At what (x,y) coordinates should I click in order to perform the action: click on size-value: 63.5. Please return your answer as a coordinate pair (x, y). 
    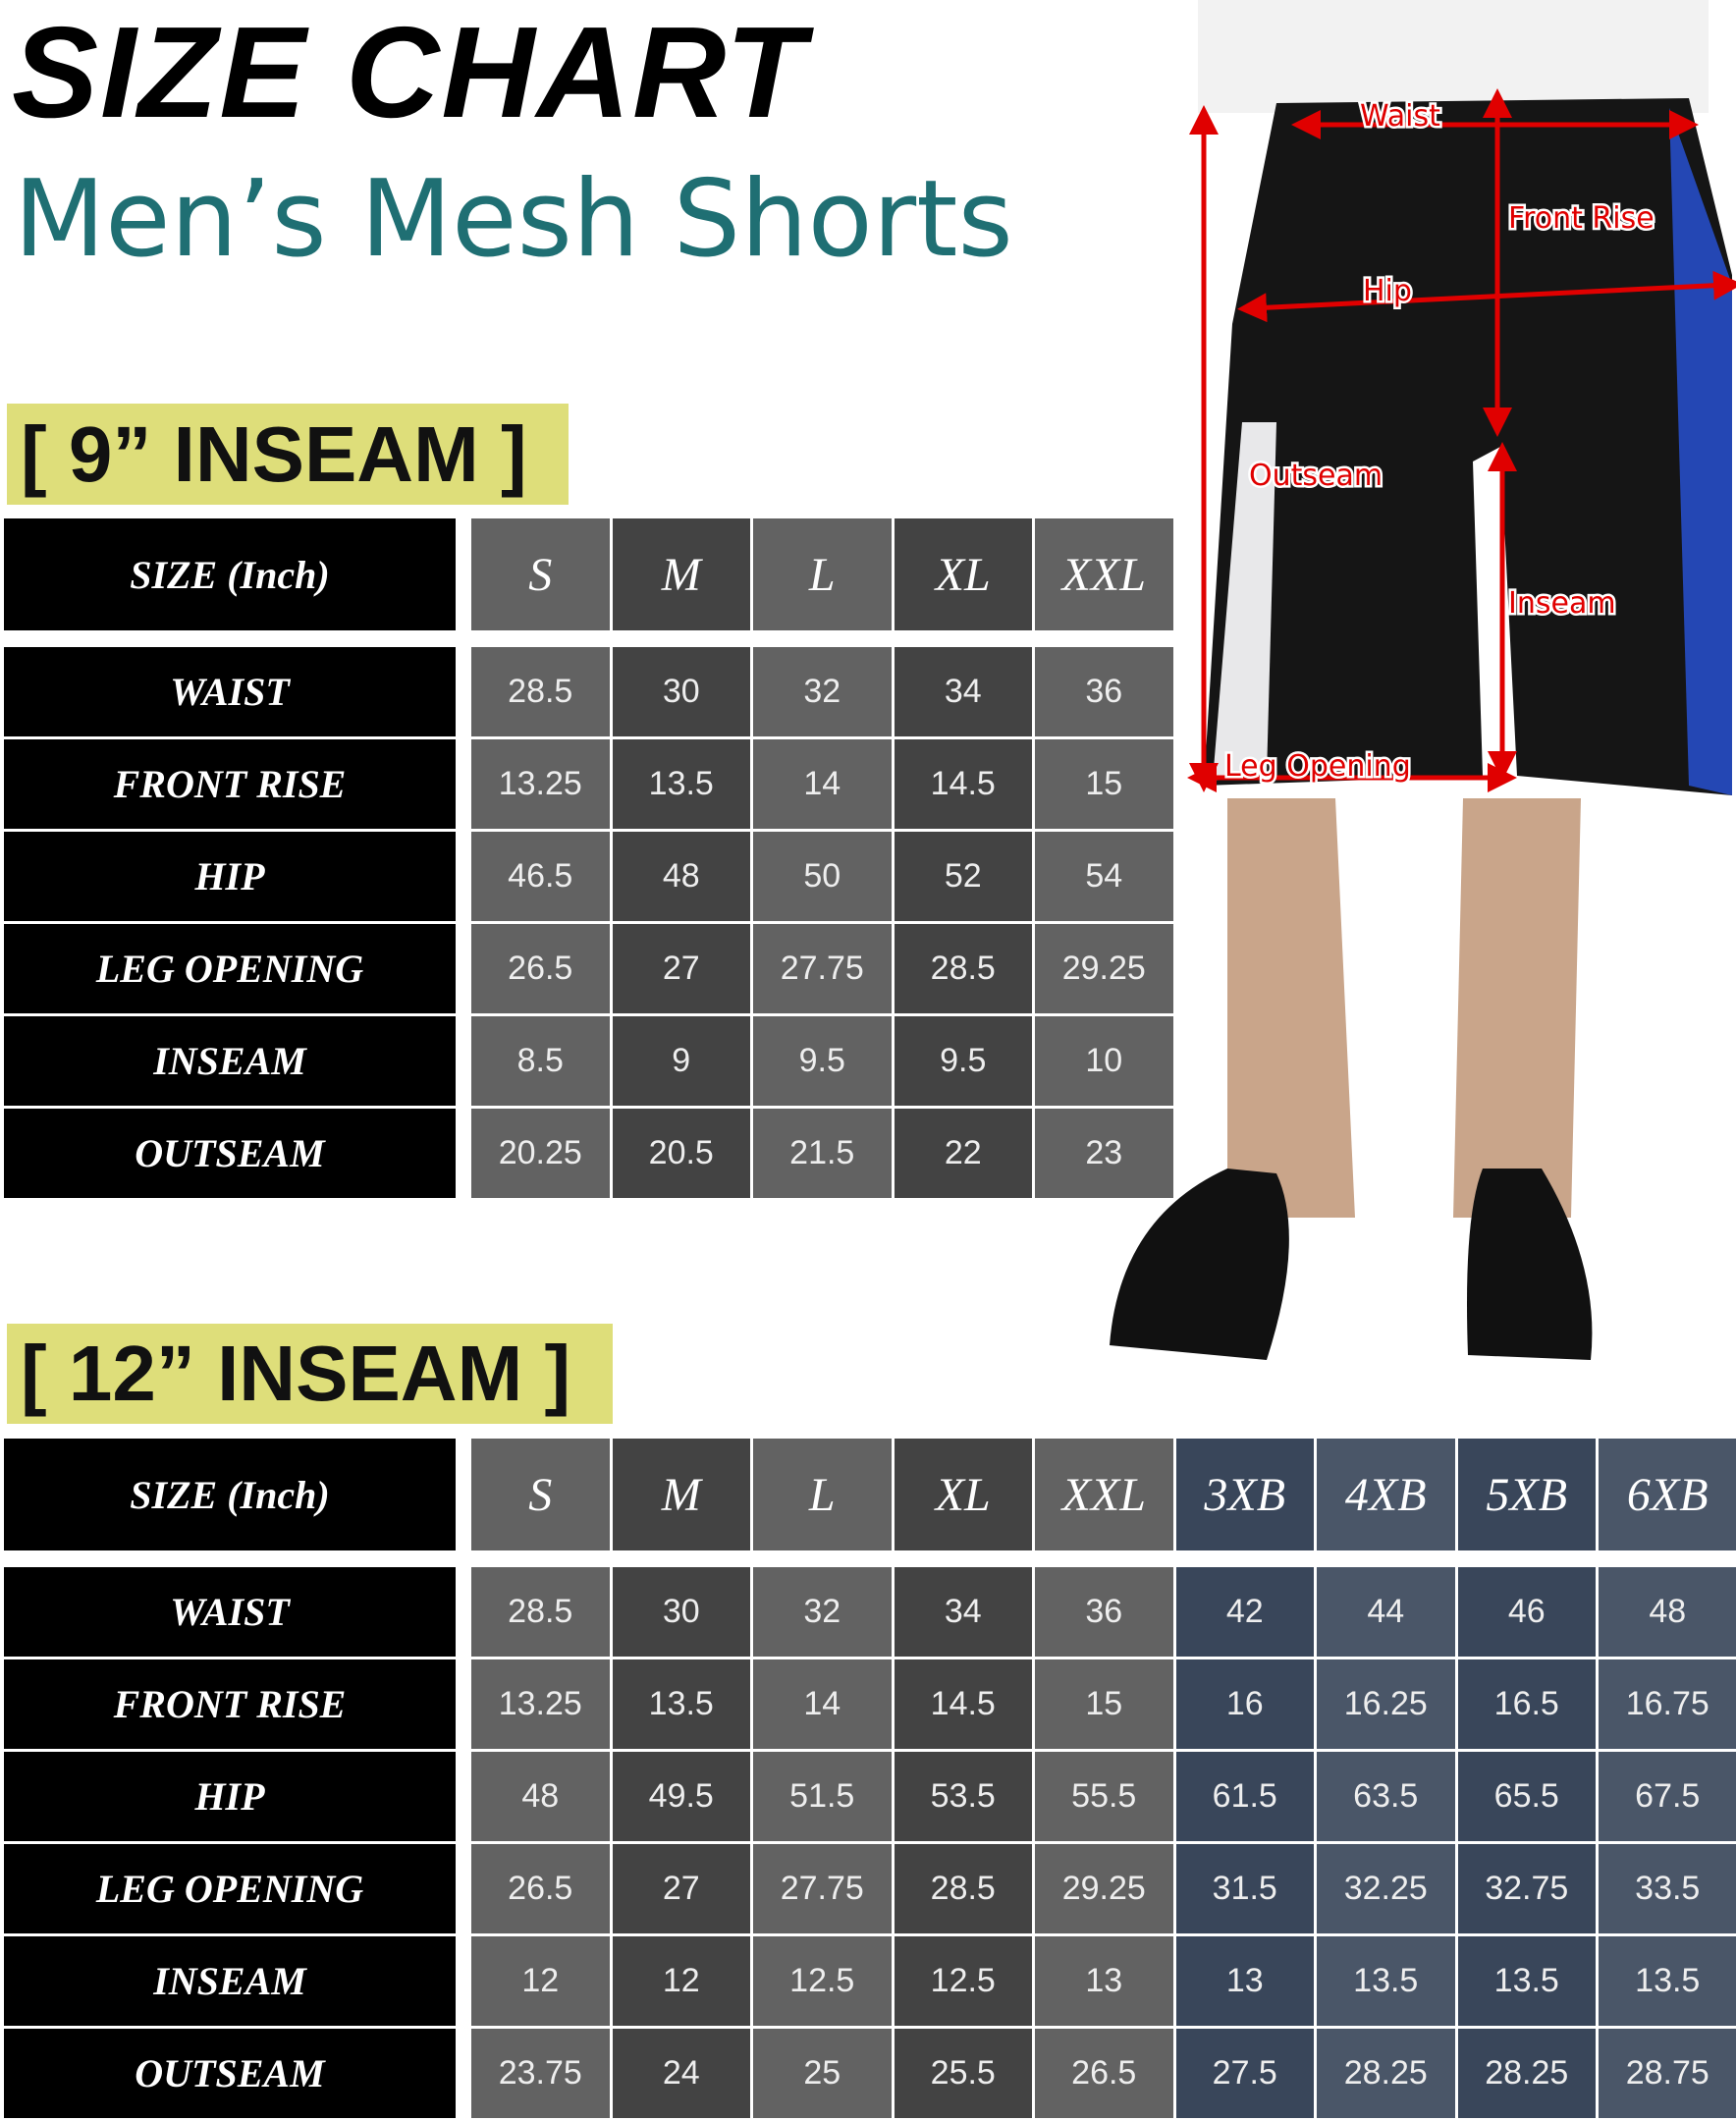
    Looking at the image, I should click on (1386, 1797).